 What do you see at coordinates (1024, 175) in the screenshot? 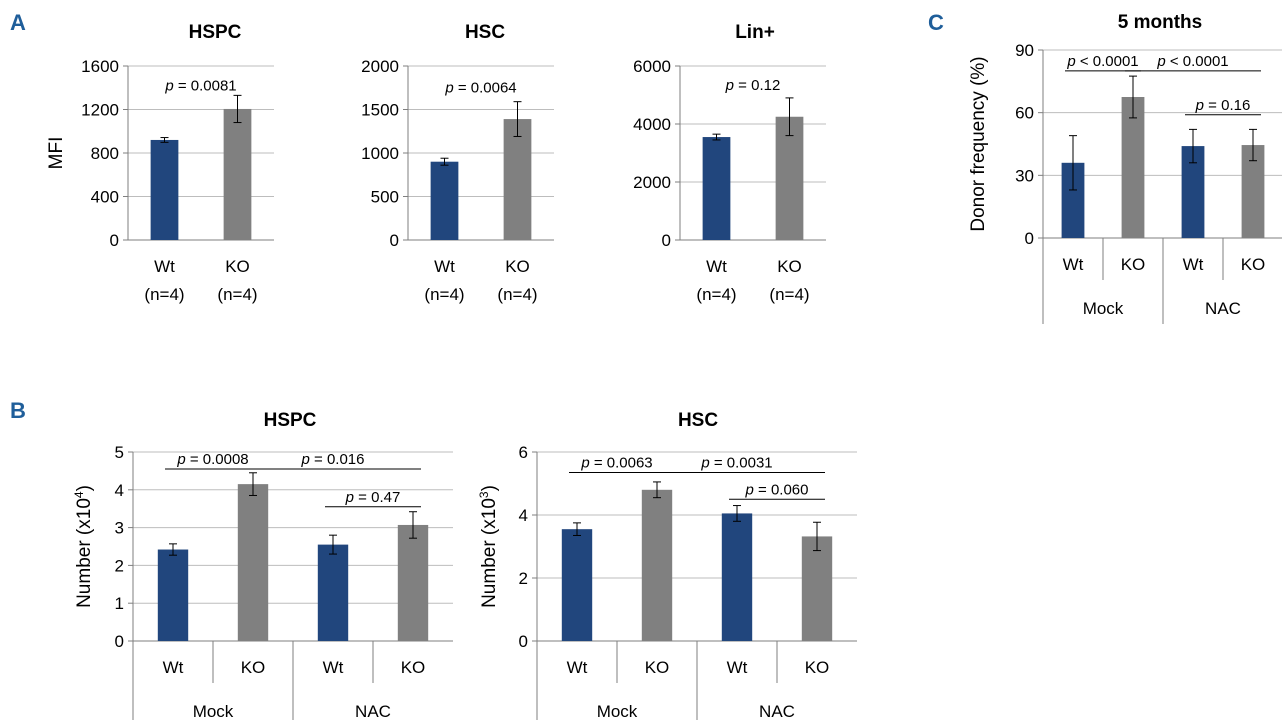
I see `y-tick-label: 30` at bounding box center [1024, 175].